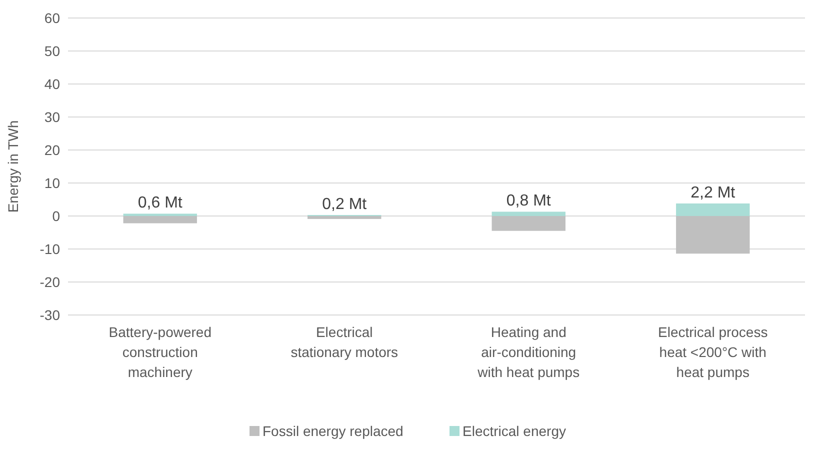 The image size is (819, 454). What do you see at coordinates (50, 282) in the screenshot?
I see `y-tick-label: -20` at bounding box center [50, 282].